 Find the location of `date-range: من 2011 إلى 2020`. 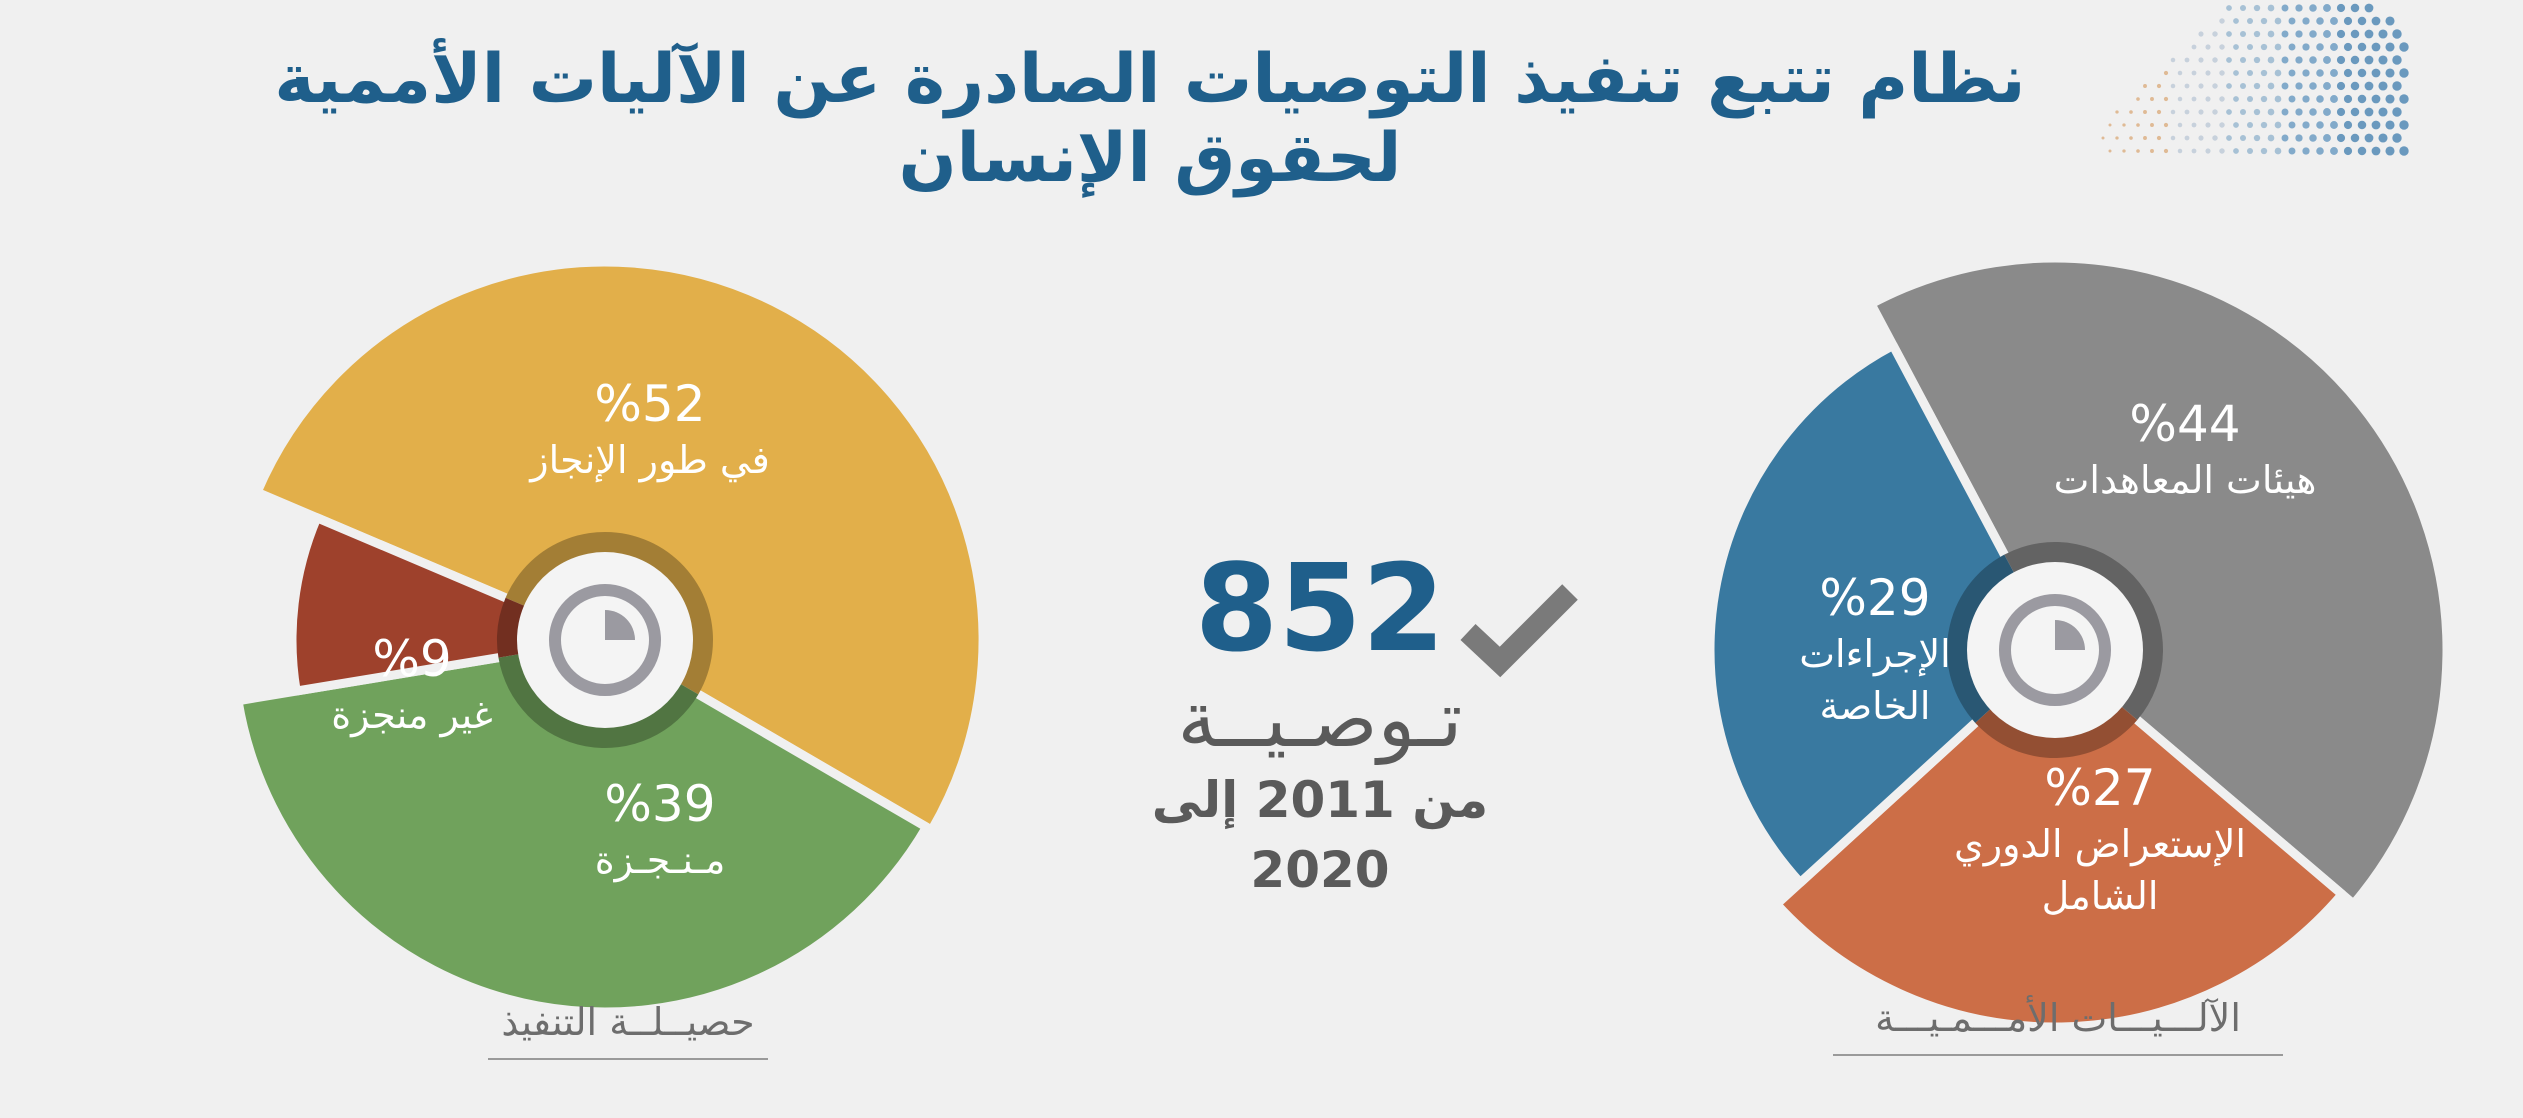

date-range: من 2011 إلى 2020 is located at coordinates (1320, 835).